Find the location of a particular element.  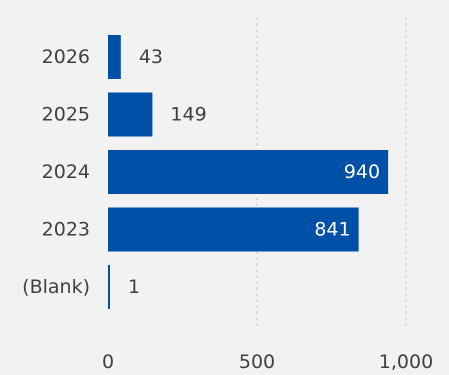

data-label: 149 is located at coordinates (188, 115).